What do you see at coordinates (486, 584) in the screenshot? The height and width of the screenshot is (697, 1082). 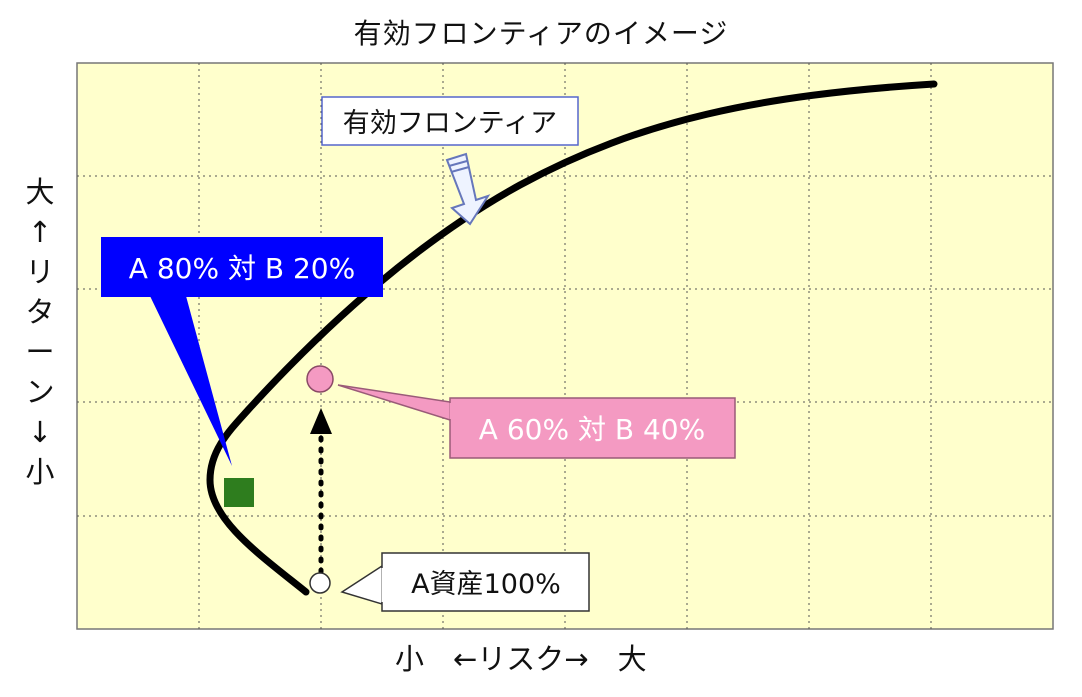 I see `a100-callout-text: A資産100%` at bounding box center [486, 584].